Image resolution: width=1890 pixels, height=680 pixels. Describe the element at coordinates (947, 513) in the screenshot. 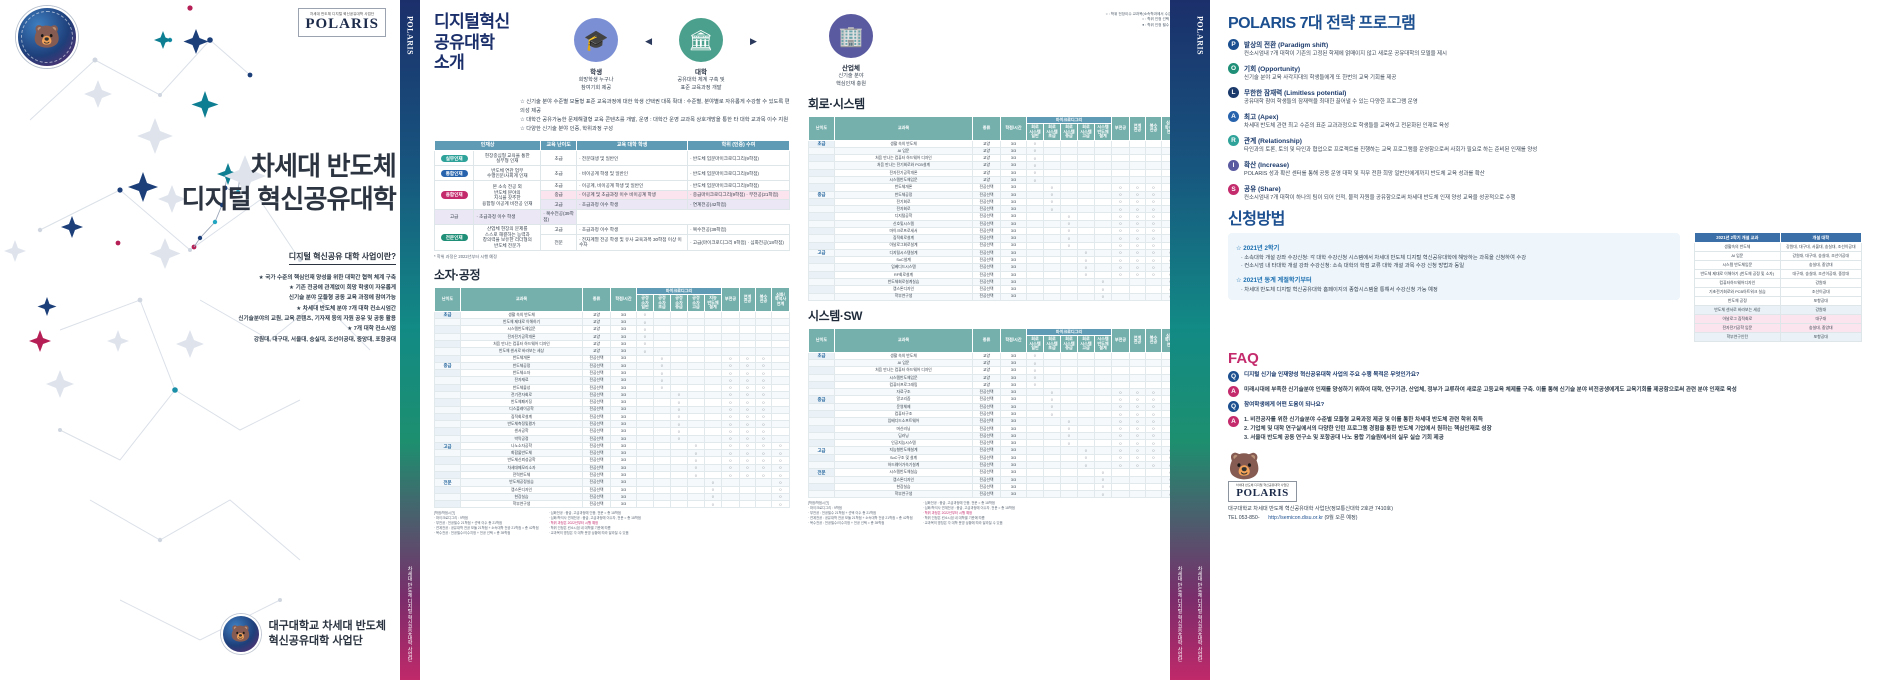

I see `footnote-item: · 학위 과정은 2022년부터 시행 예정` at that location.